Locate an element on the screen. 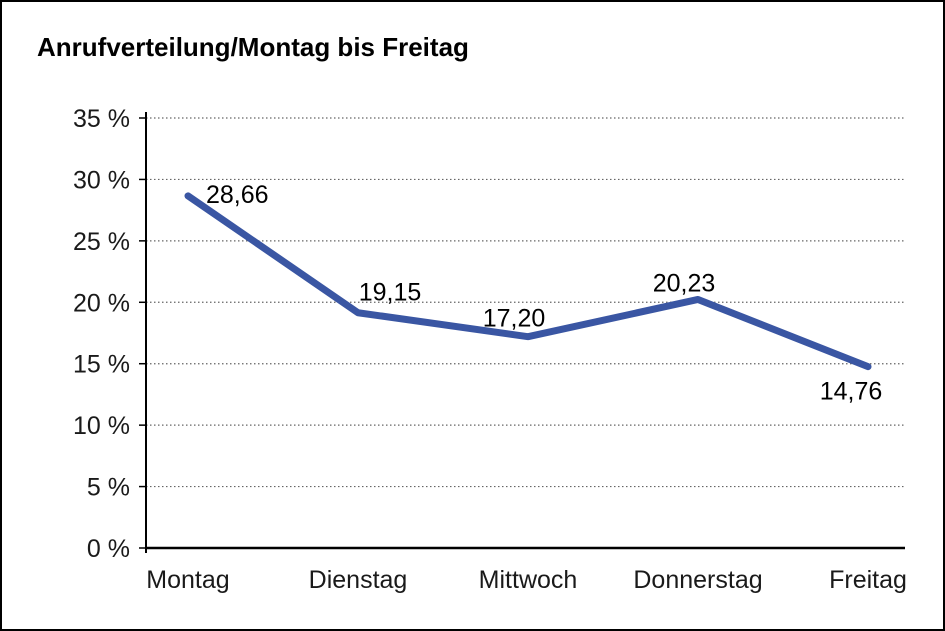  y-tick-label: 20 % is located at coordinates (101, 303).